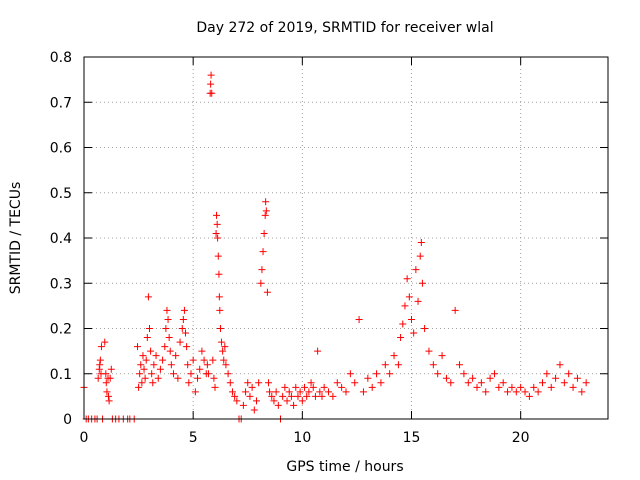  I want to click on y-tick-label: 0, so click(67, 420).